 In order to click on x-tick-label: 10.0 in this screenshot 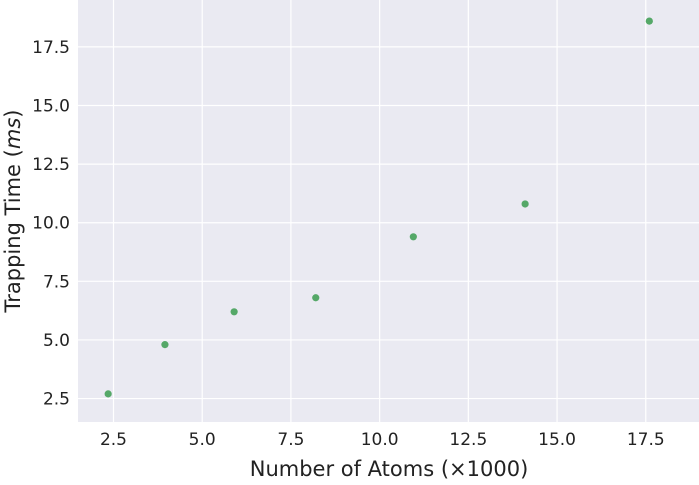, I will do `click(380, 440)`.